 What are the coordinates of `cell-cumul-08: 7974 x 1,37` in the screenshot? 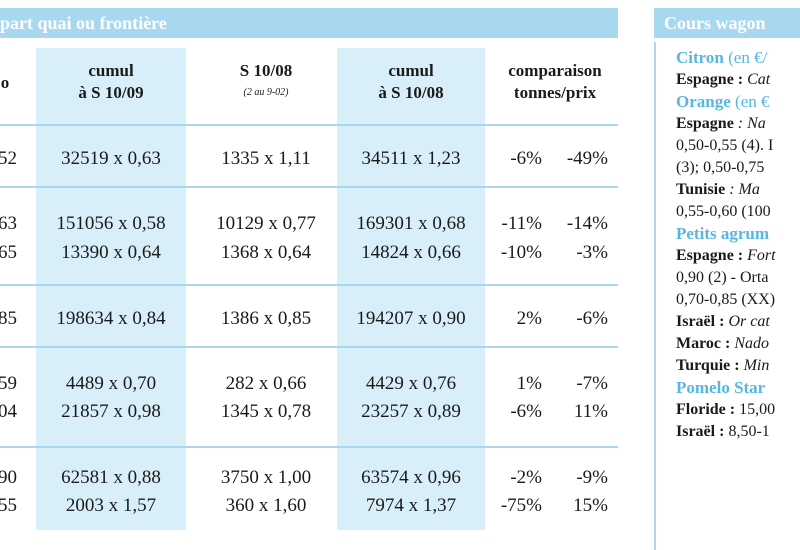 It's located at (411, 505).